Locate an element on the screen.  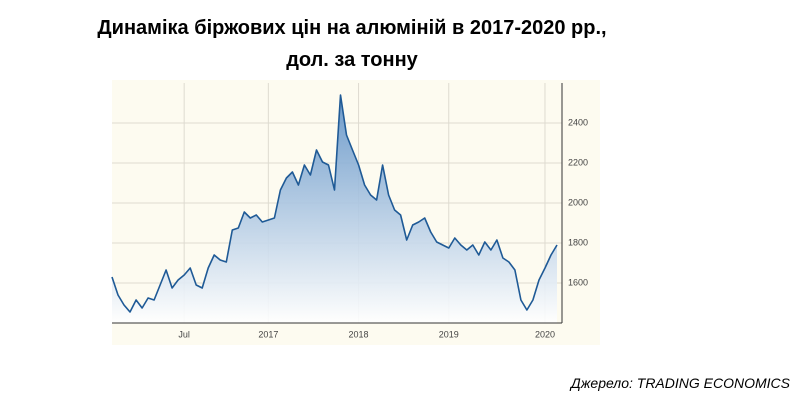
source-note: Джерело: TRADING ECONOMICS is located at coordinates (680, 383).